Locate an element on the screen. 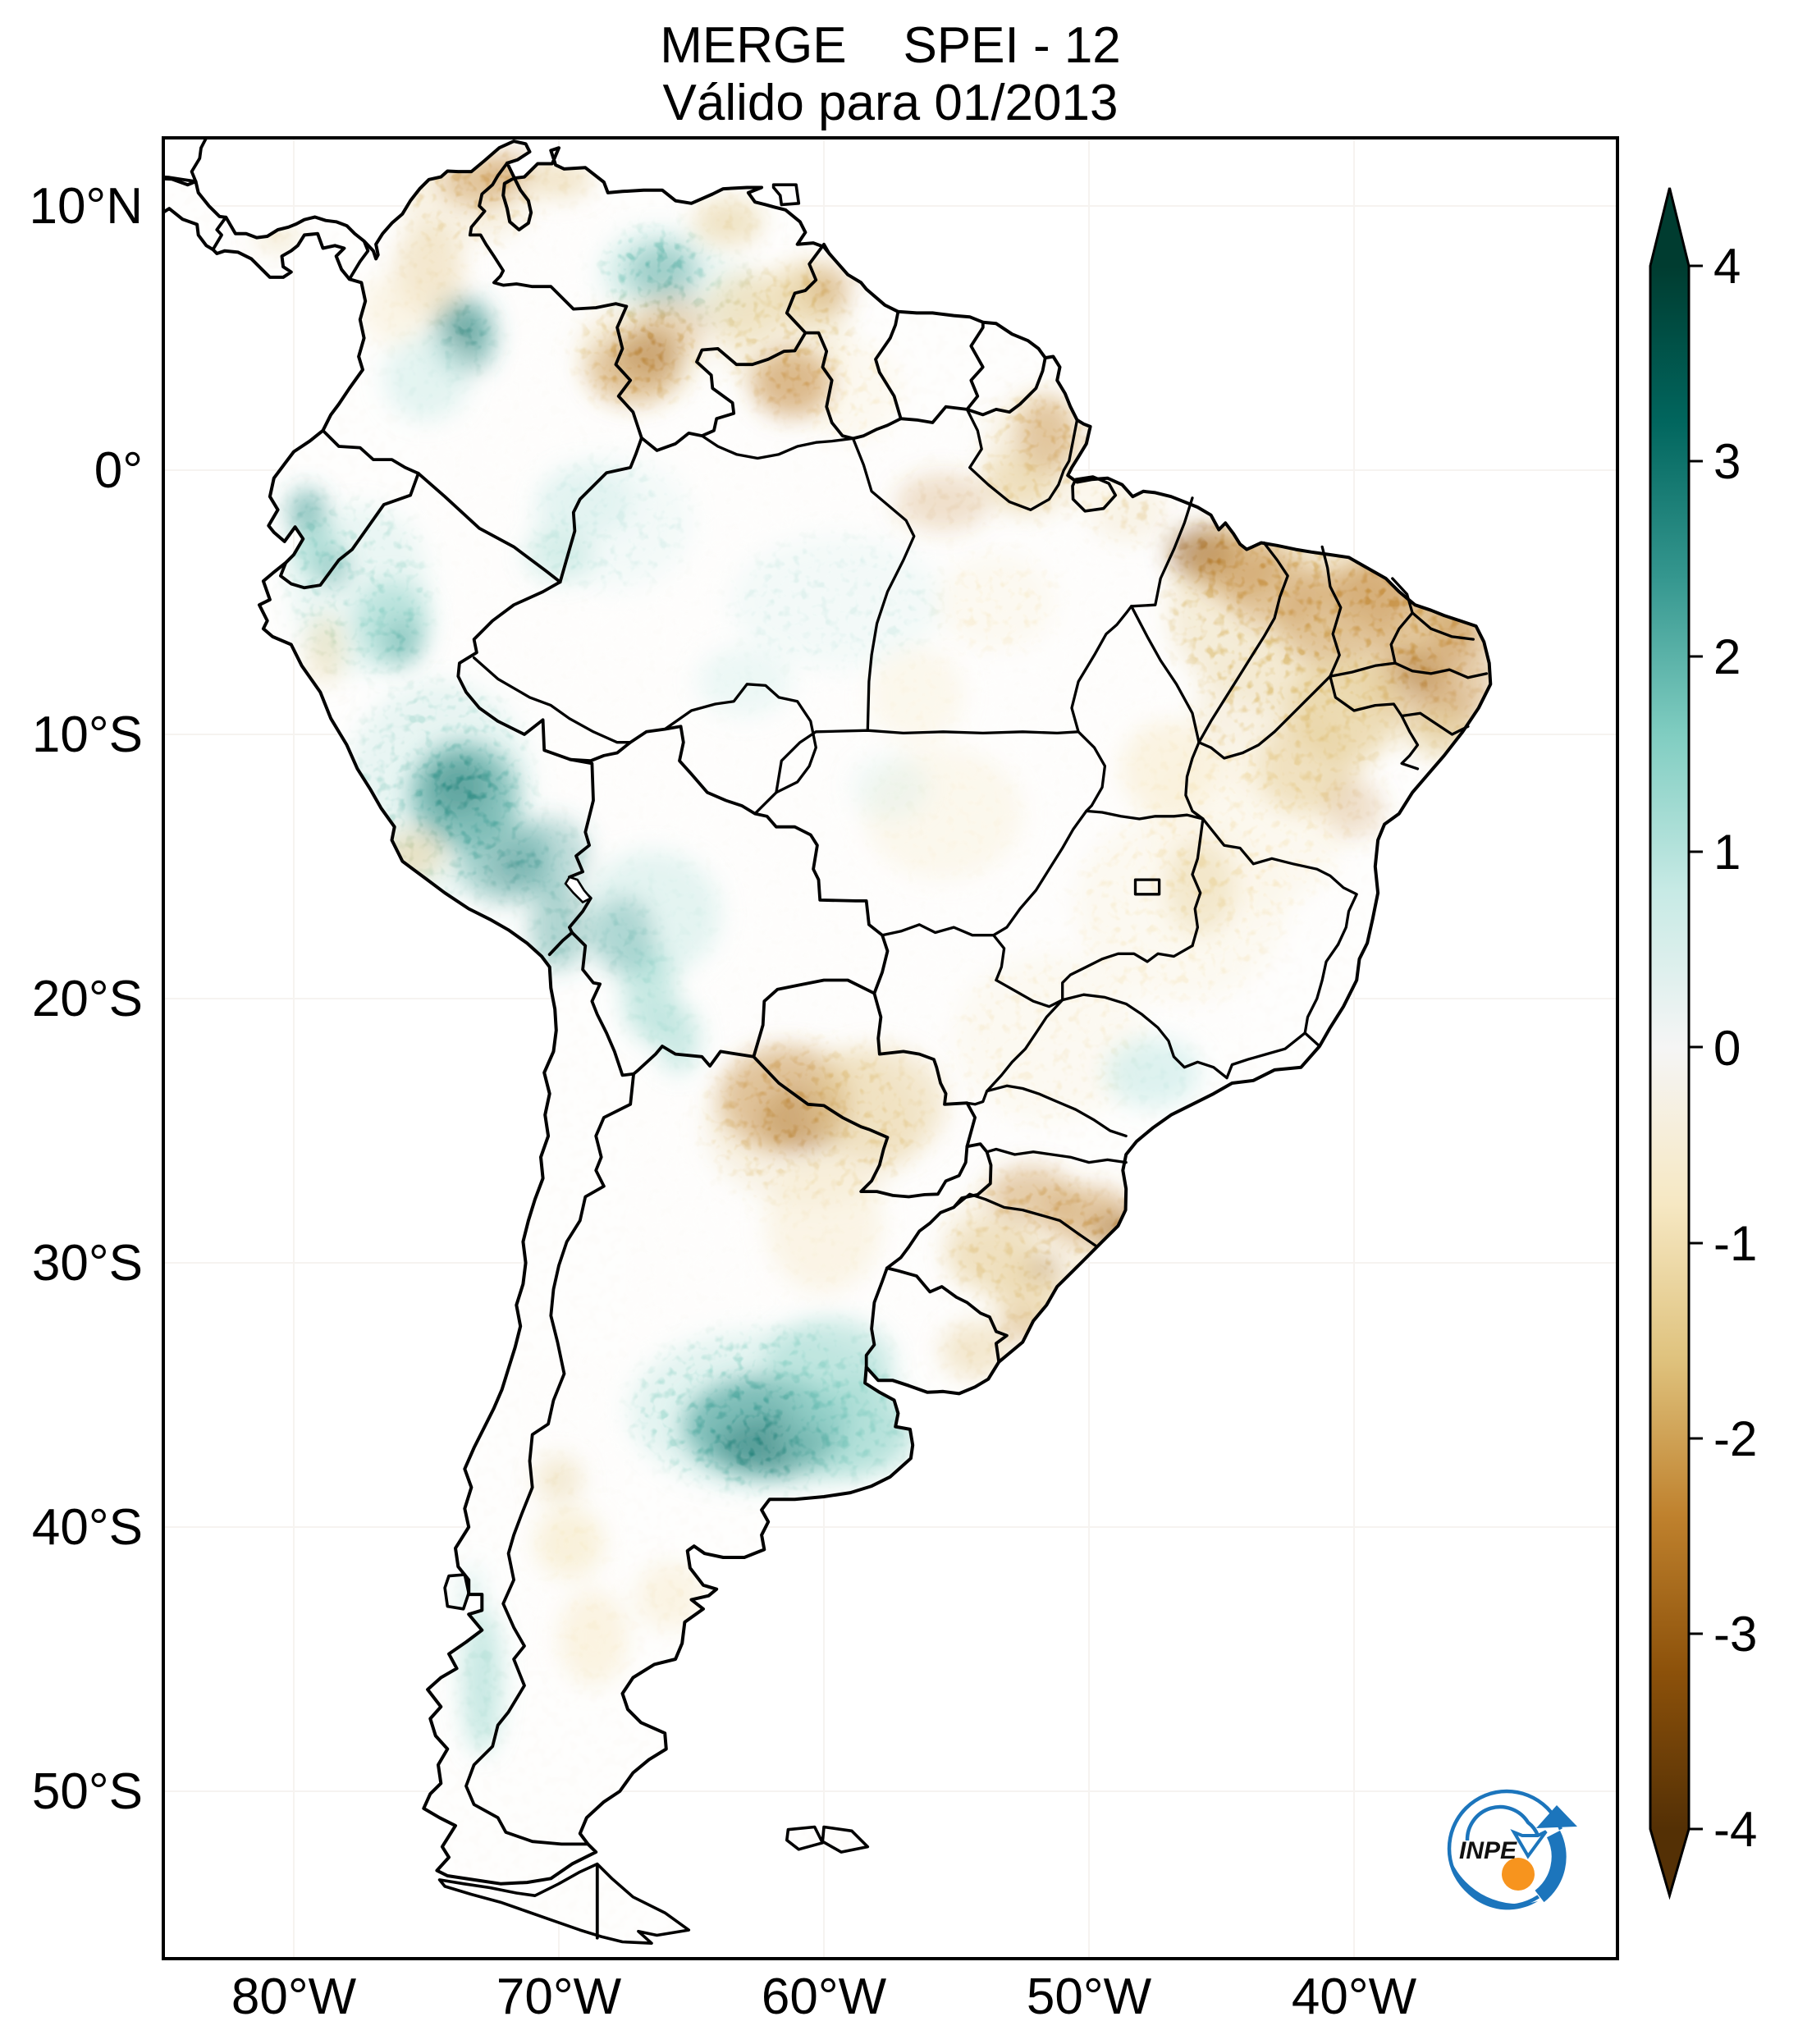 The image size is (1798, 2044). svg-text: Válido para 01/2013 is located at coordinates (890, 103).